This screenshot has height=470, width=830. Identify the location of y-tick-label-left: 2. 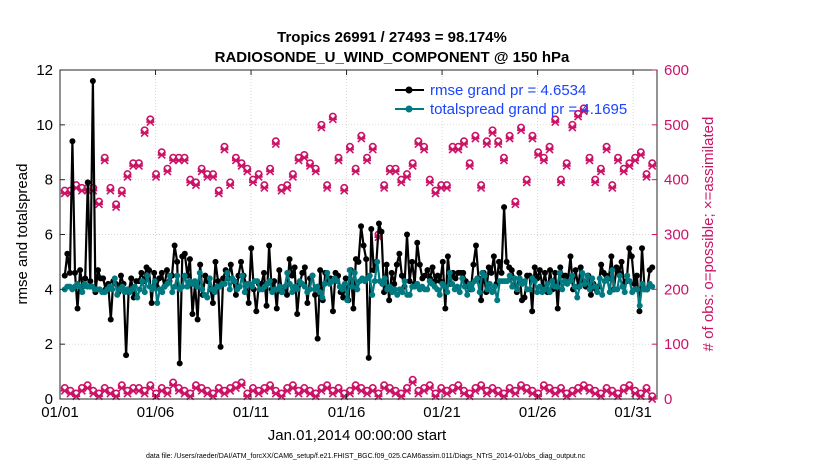
(49, 344).